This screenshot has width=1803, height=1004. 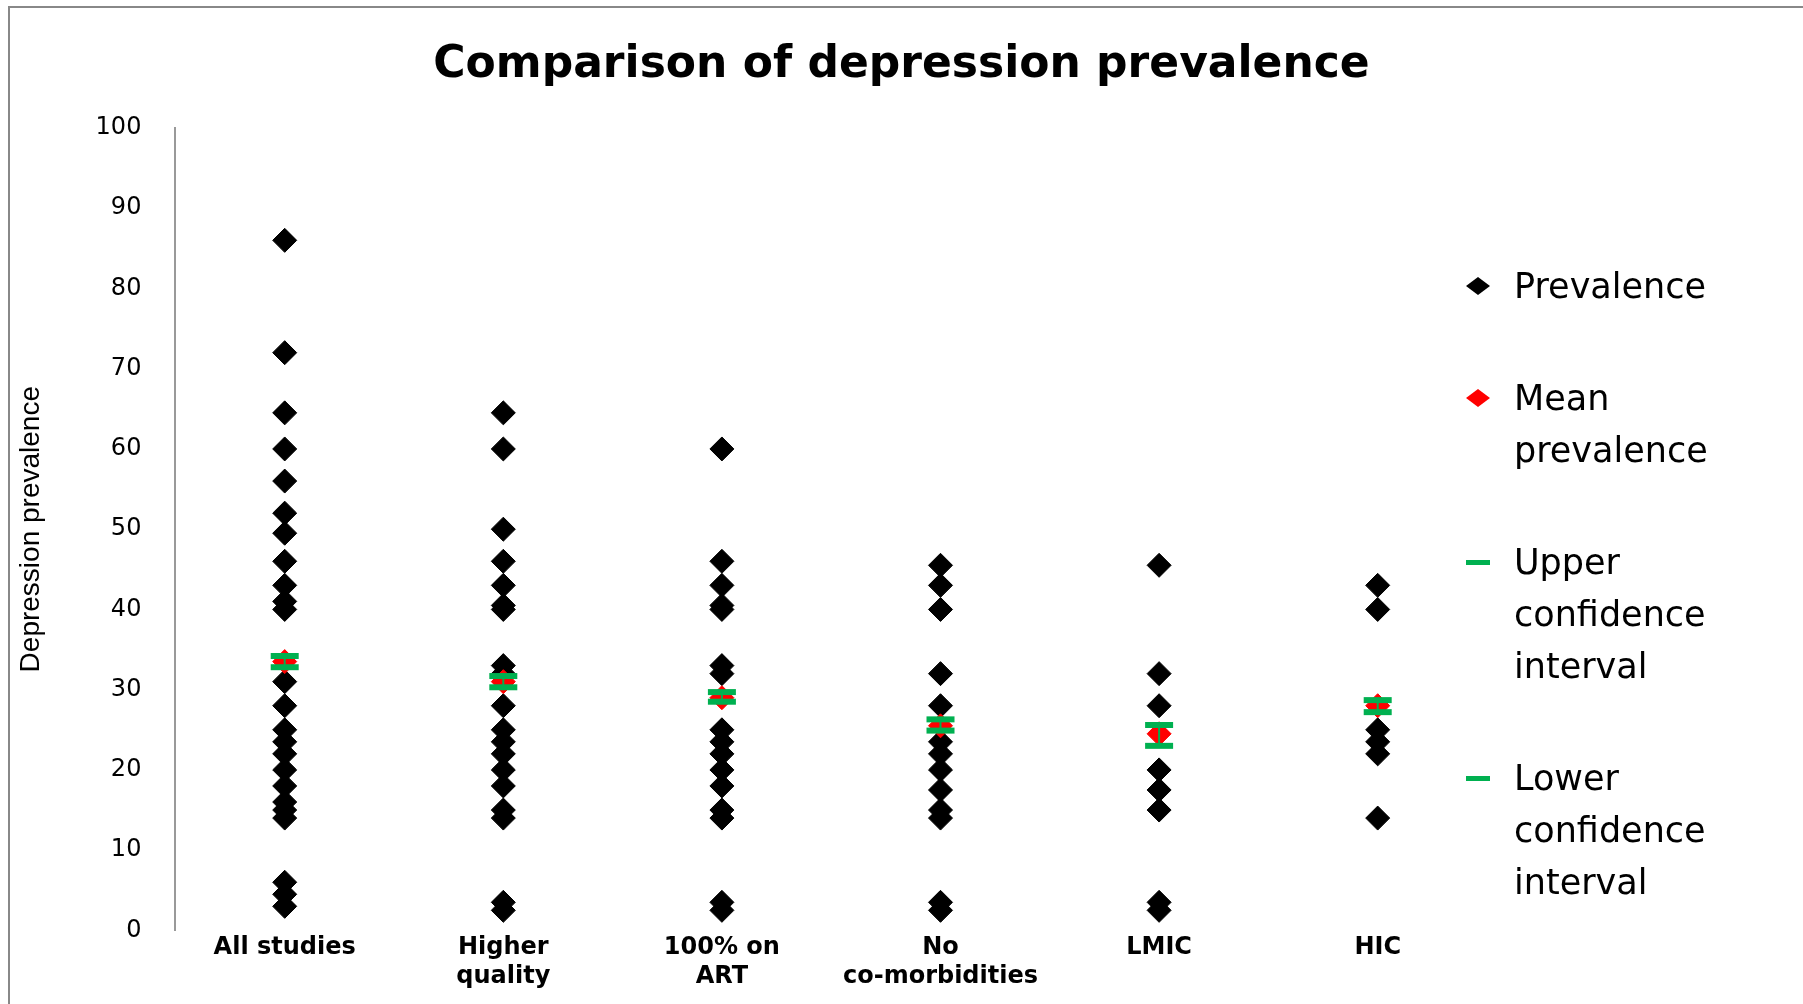 What do you see at coordinates (118, 126) in the screenshot?
I see `y-tick-label: 100` at bounding box center [118, 126].